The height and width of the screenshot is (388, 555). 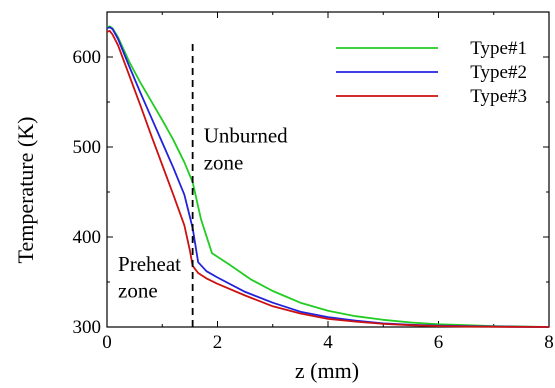 What do you see at coordinates (439, 342) in the screenshot?
I see `x-tick-label: 6` at bounding box center [439, 342].